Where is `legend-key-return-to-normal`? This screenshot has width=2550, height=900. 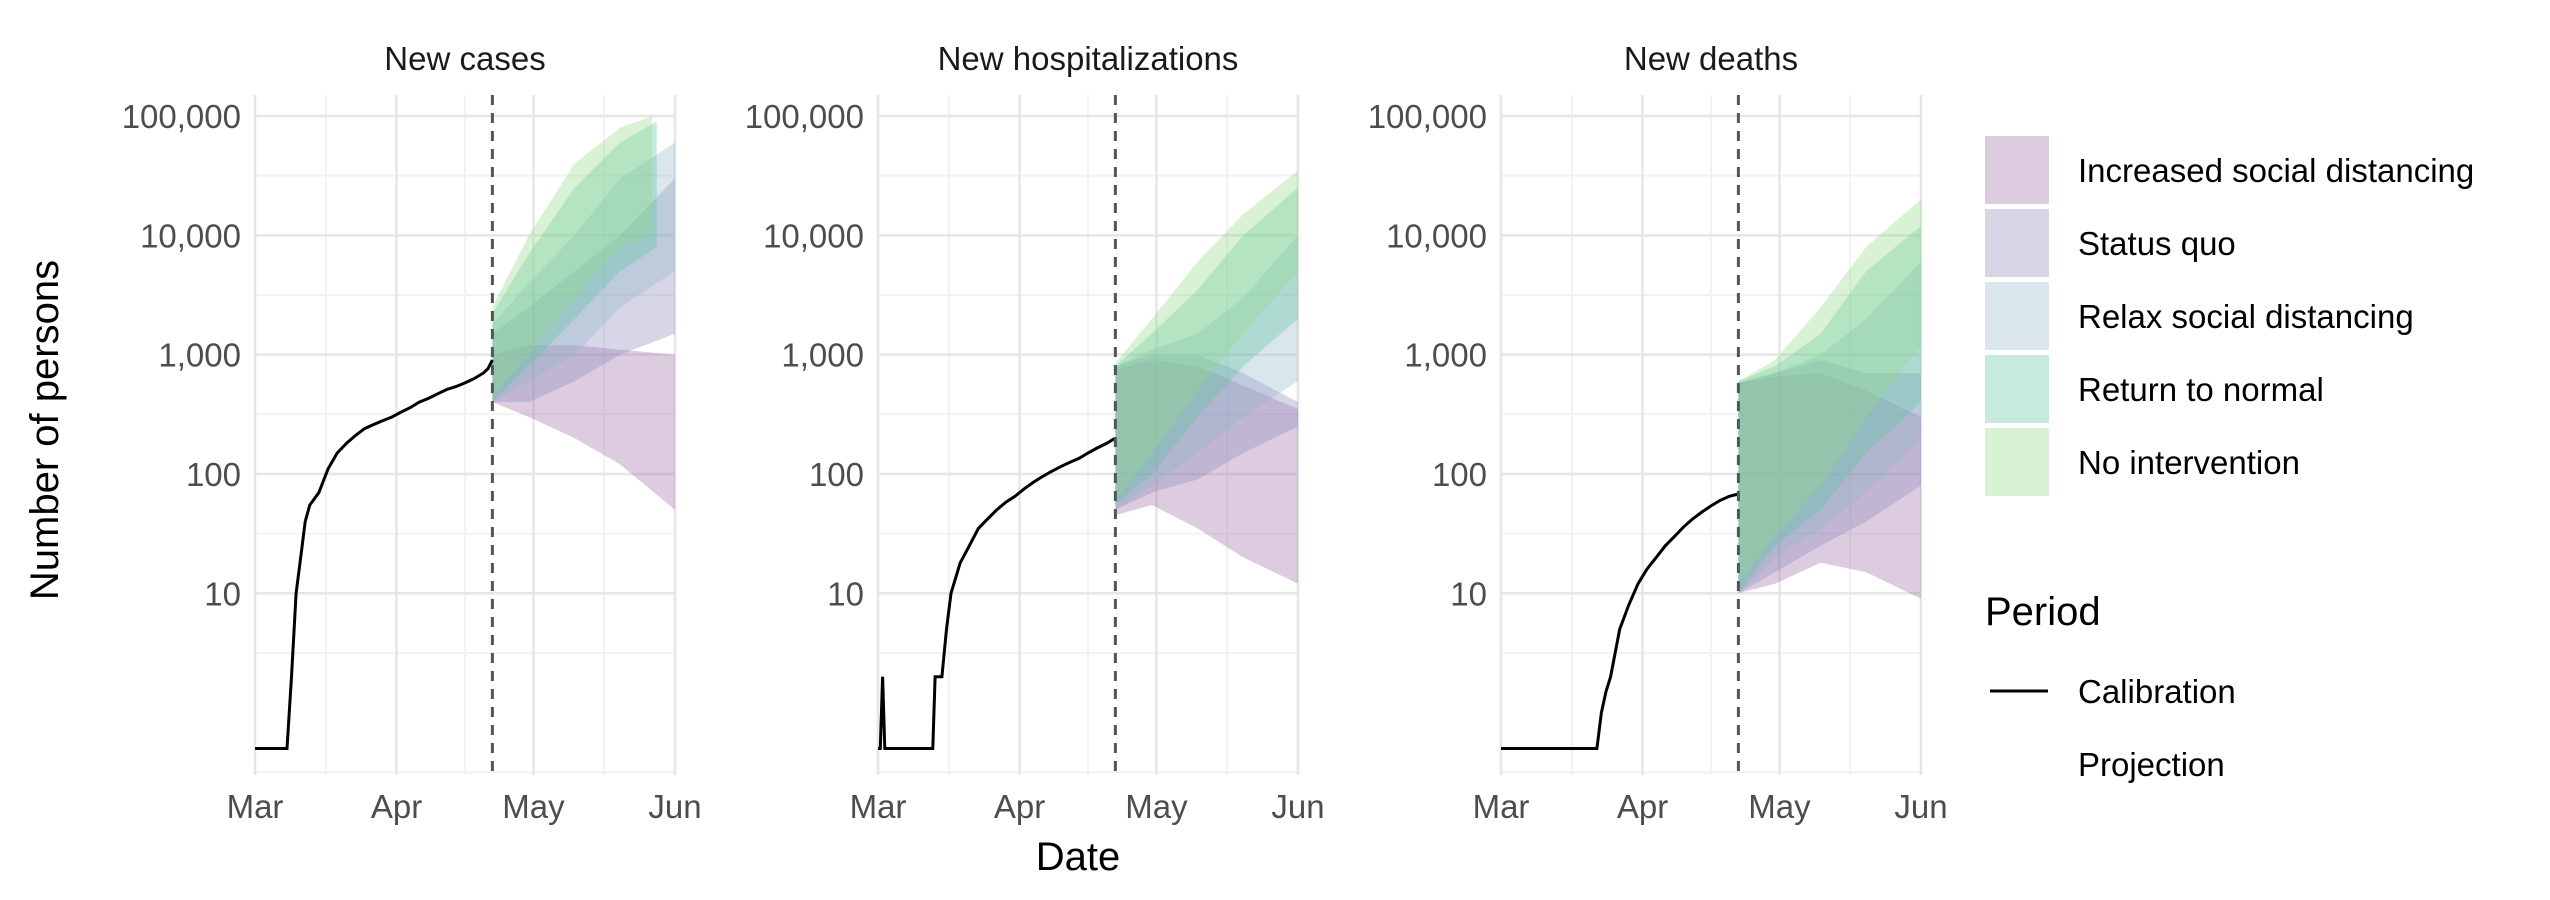
legend-key-return-to-normal is located at coordinates (2017, 389).